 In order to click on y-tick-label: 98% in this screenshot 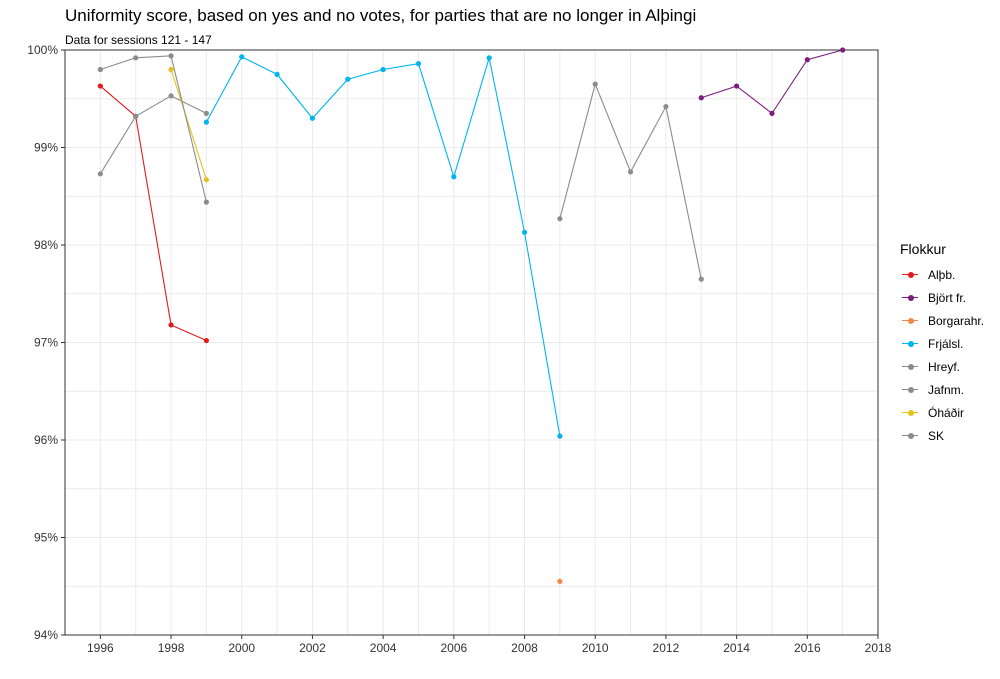, I will do `click(46, 245)`.